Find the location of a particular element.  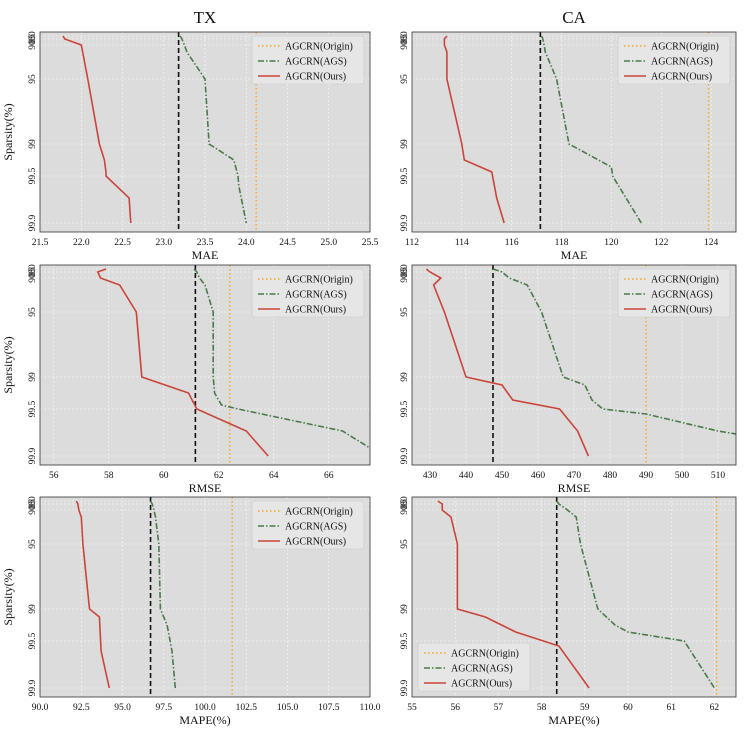

chart-3-ytick-label: 85 is located at coordinates (405, 272).